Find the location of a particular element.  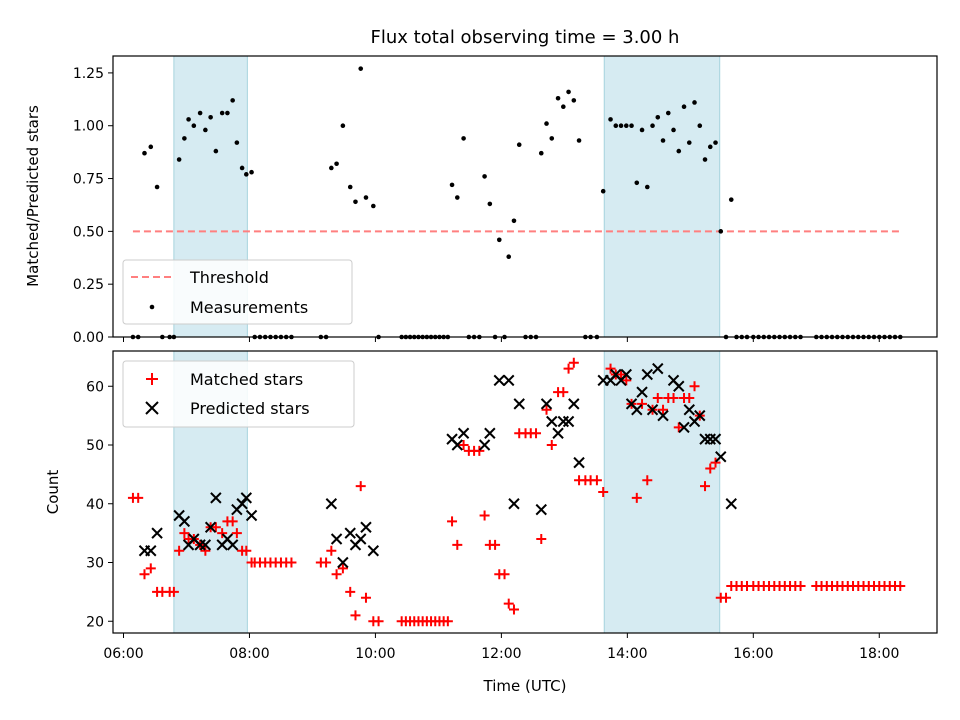

bottom-x-tick-label: 14:00 is located at coordinates (627, 654).